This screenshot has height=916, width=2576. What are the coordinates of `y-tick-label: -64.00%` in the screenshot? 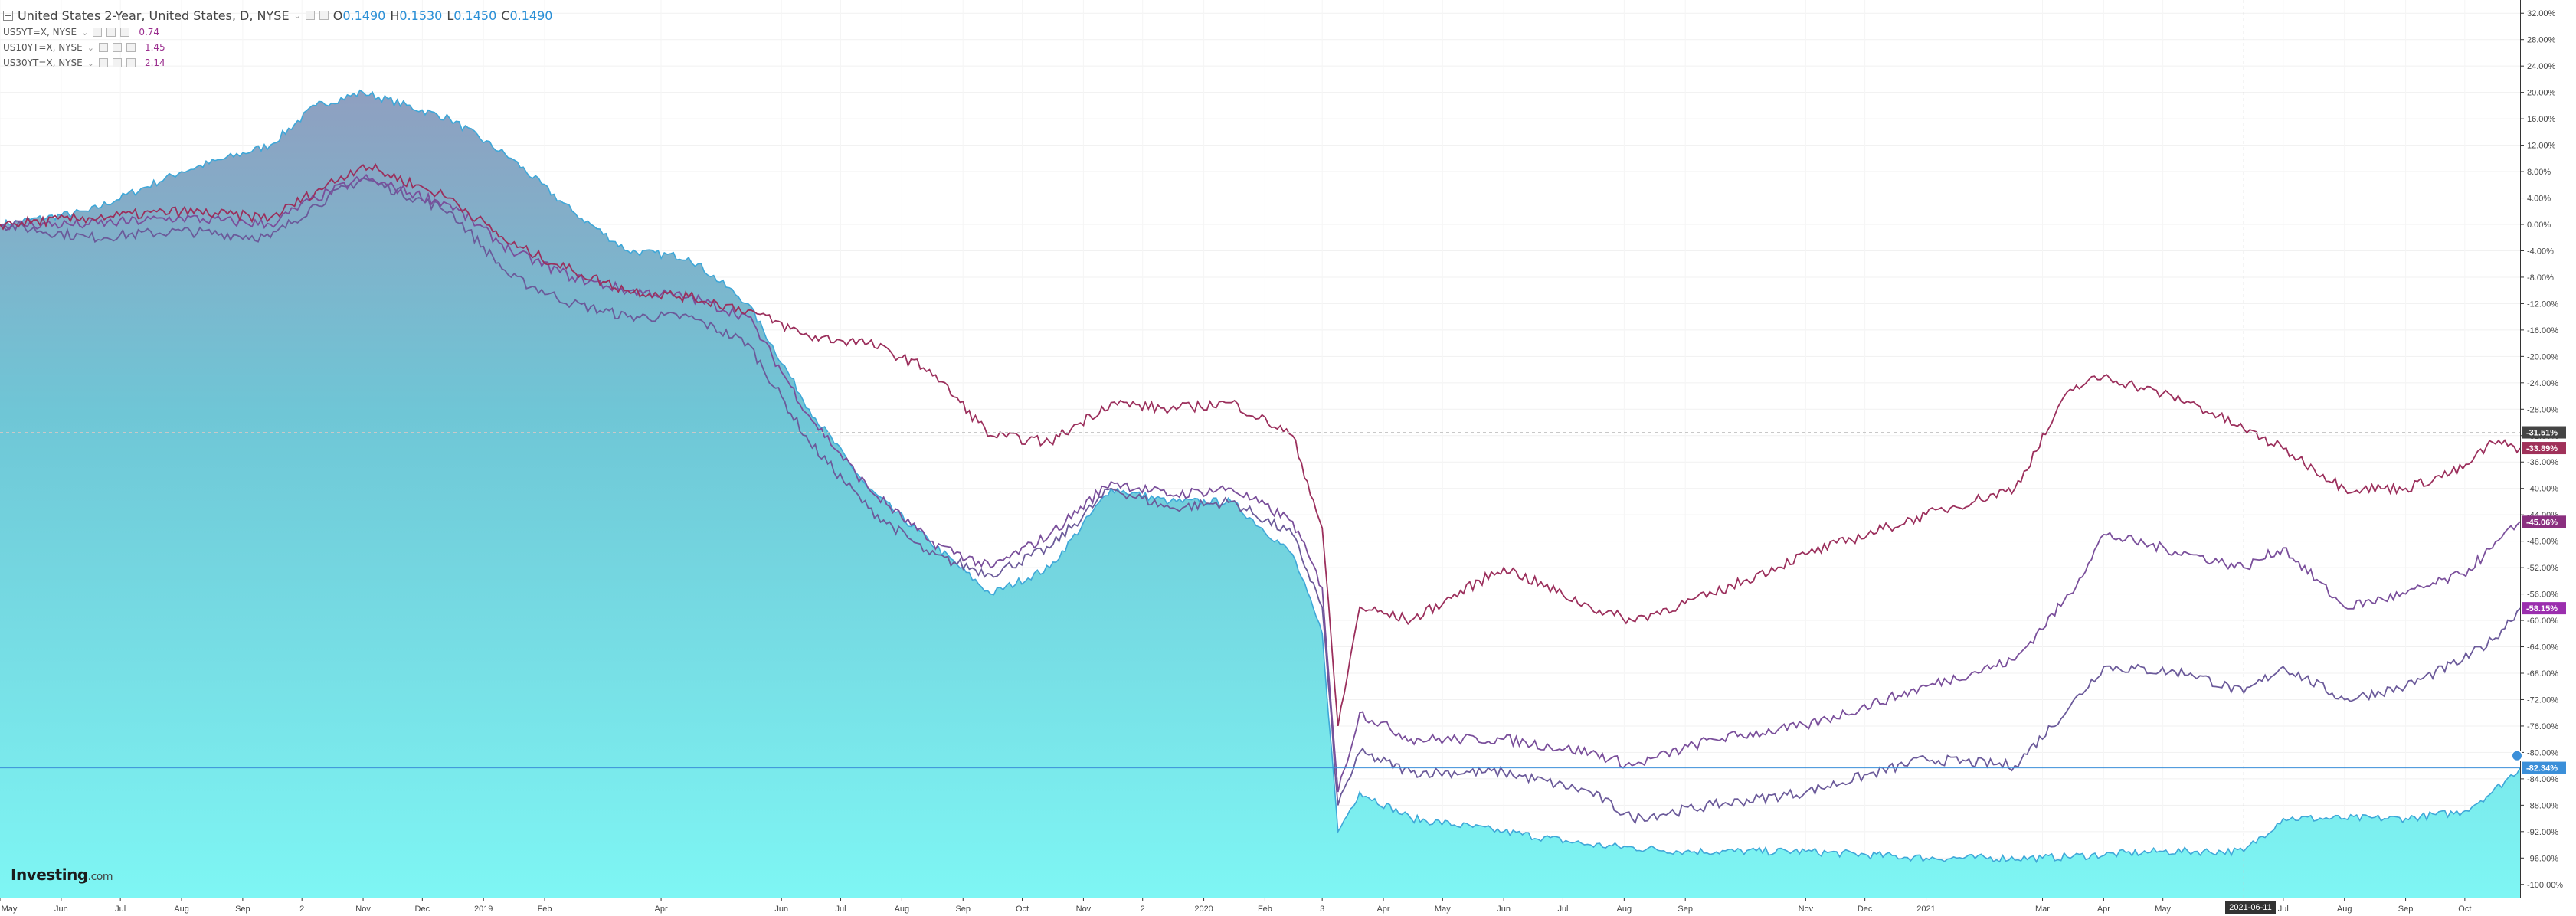 It's located at (2542, 648).